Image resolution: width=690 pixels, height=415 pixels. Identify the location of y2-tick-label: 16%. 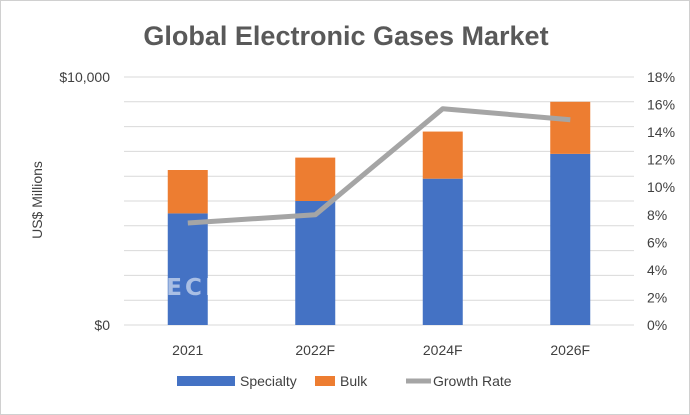
(661, 105).